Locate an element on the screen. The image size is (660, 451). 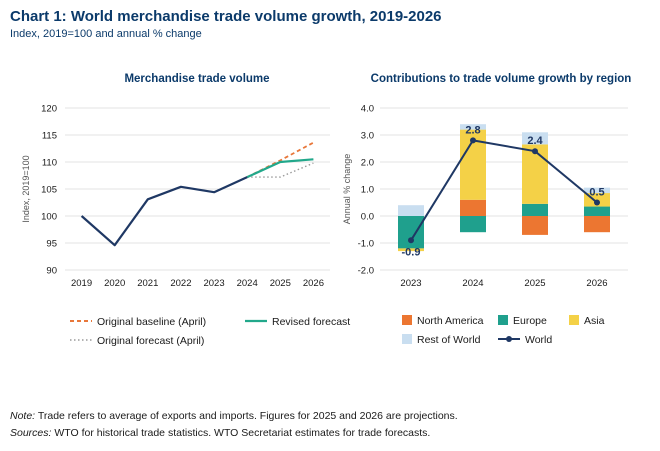
left-x-tick-label: 2024 is located at coordinates (247, 283).